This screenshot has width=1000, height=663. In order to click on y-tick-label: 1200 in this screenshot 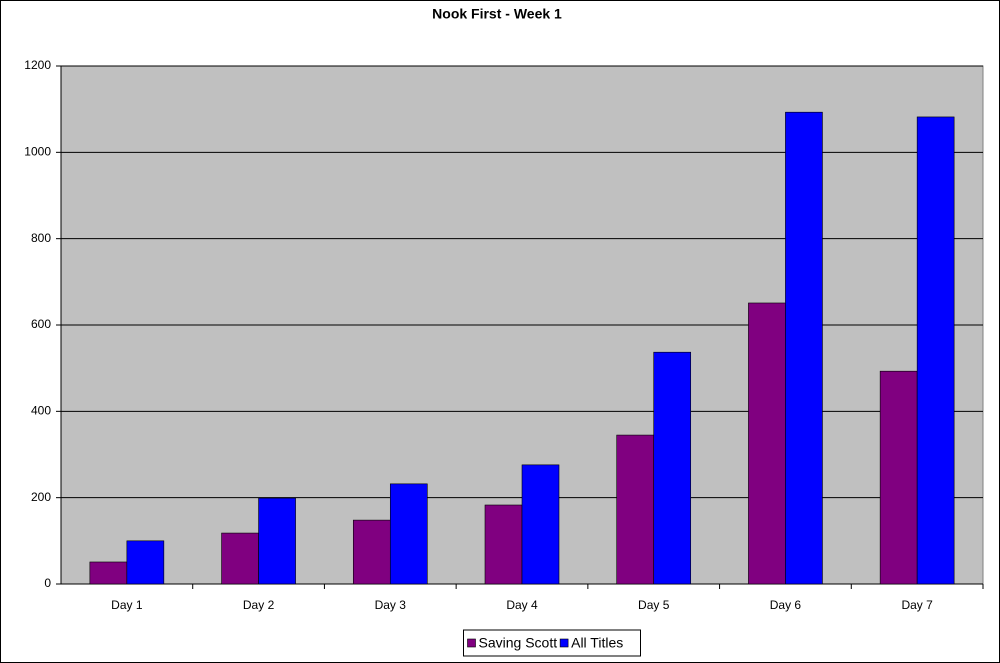, I will do `click(37, 65)`.